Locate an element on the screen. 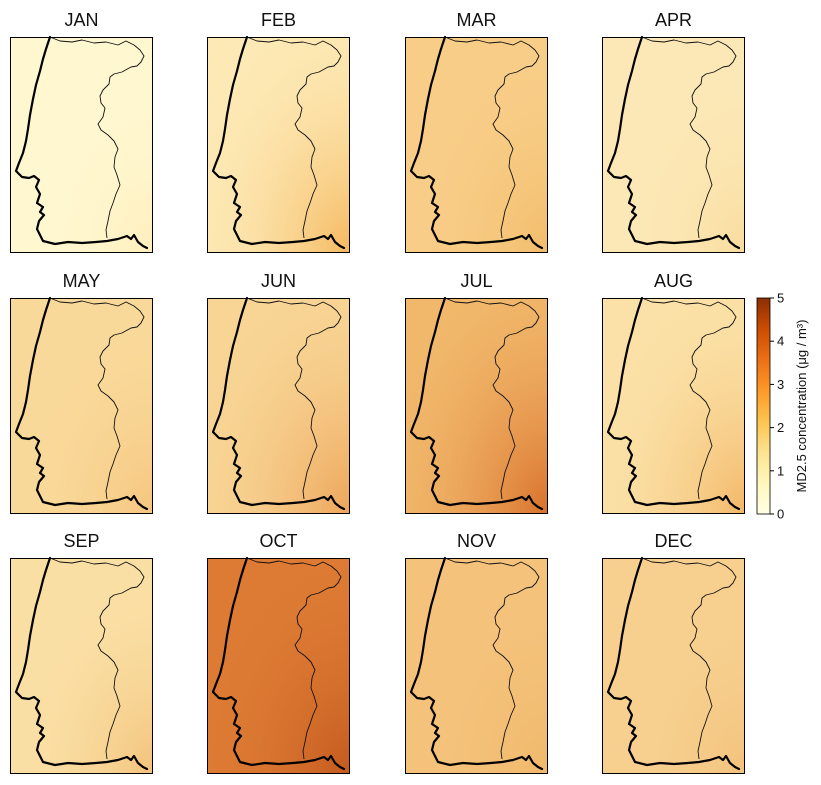 This screenshot has width=821, height=785. panel-title: JUL is located at coordinates (476, 281).